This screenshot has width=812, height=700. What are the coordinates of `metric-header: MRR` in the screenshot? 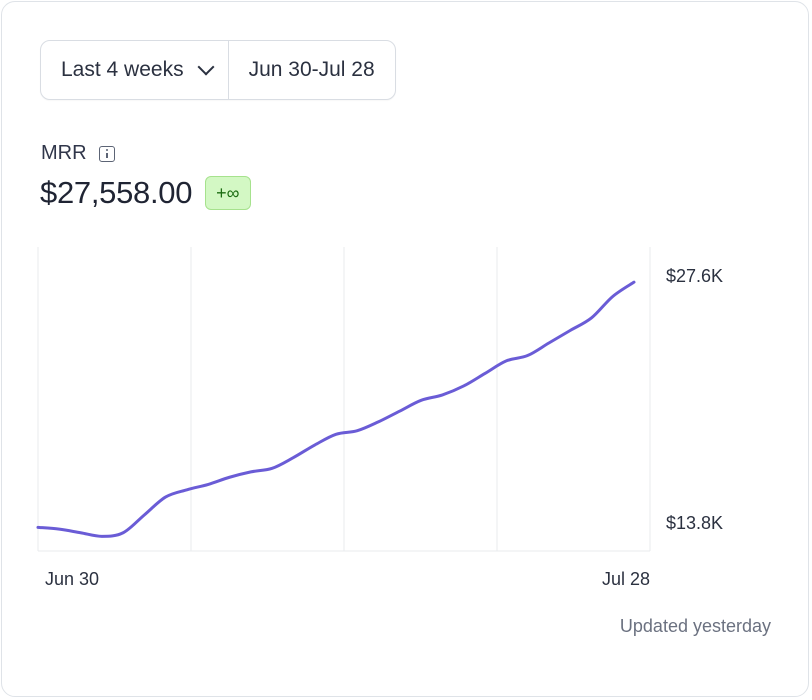 It's located at (78, 153).